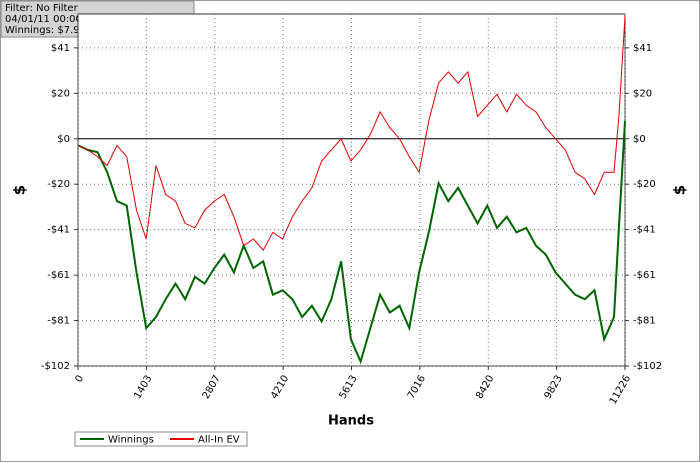 Image resolution: width=700 pixels, height=462 pixels. Describe the element at coordinates (161, 439) in the screenshot. I see `legend` at that location.